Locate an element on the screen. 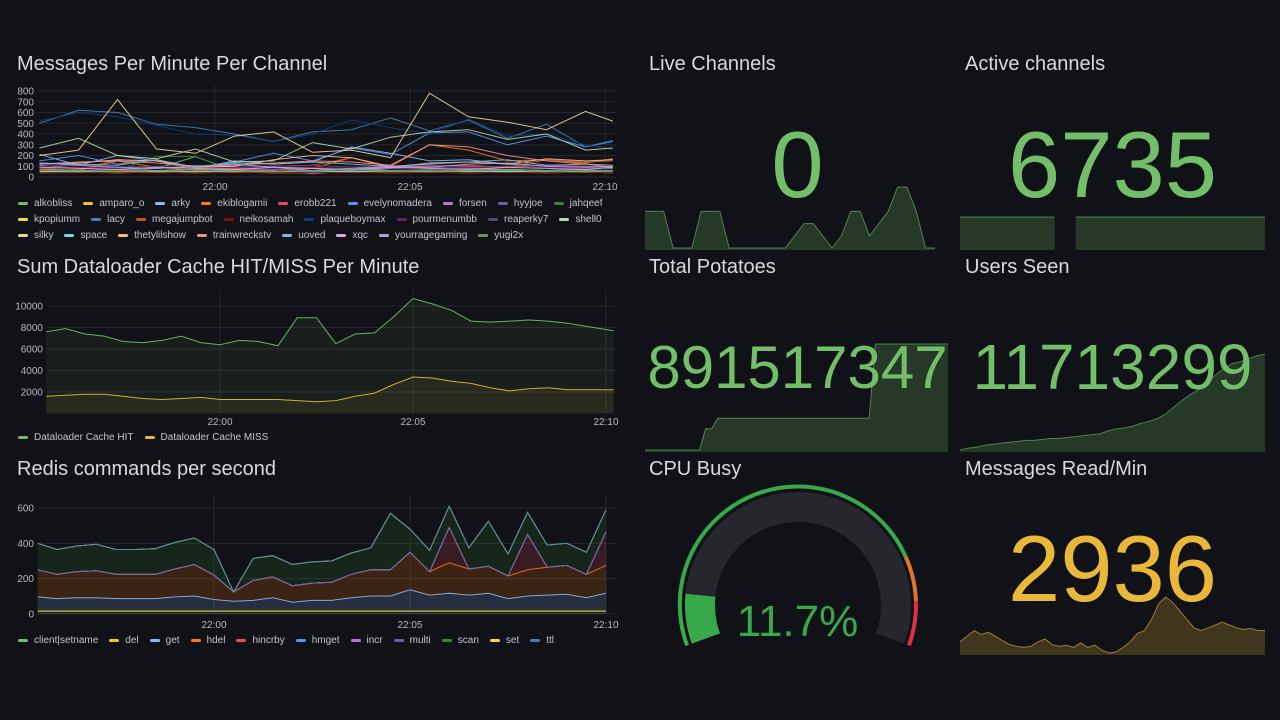 The image size is (1280, 720). legend-item: silky is located at coordinates (35, 235).